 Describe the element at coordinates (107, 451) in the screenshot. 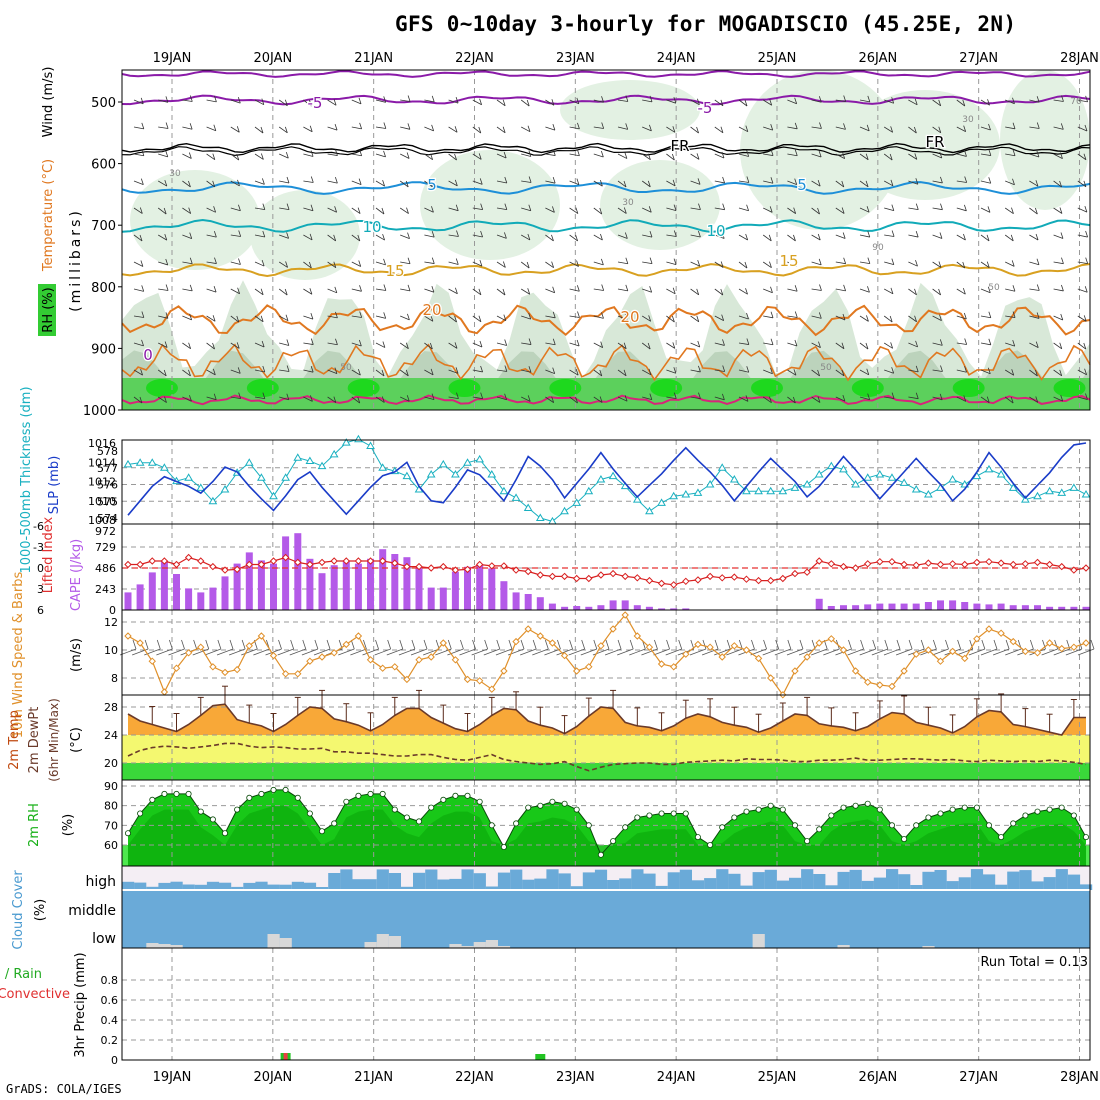

I see `thickness-tick-label: 578` at that location.